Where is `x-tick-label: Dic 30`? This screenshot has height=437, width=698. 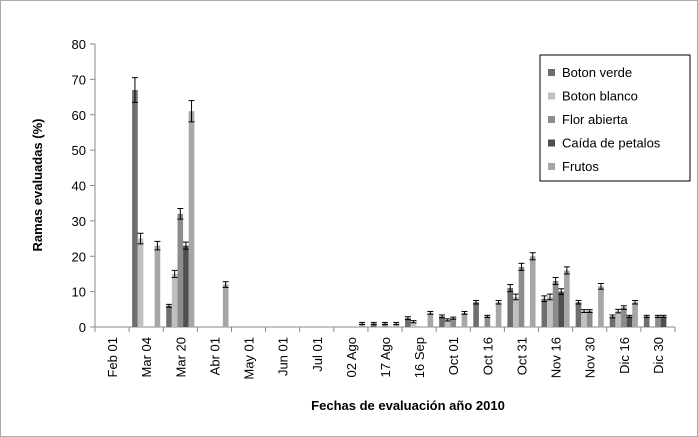 x-tick-label: Dic 30 is located at coordinates (658, 355).